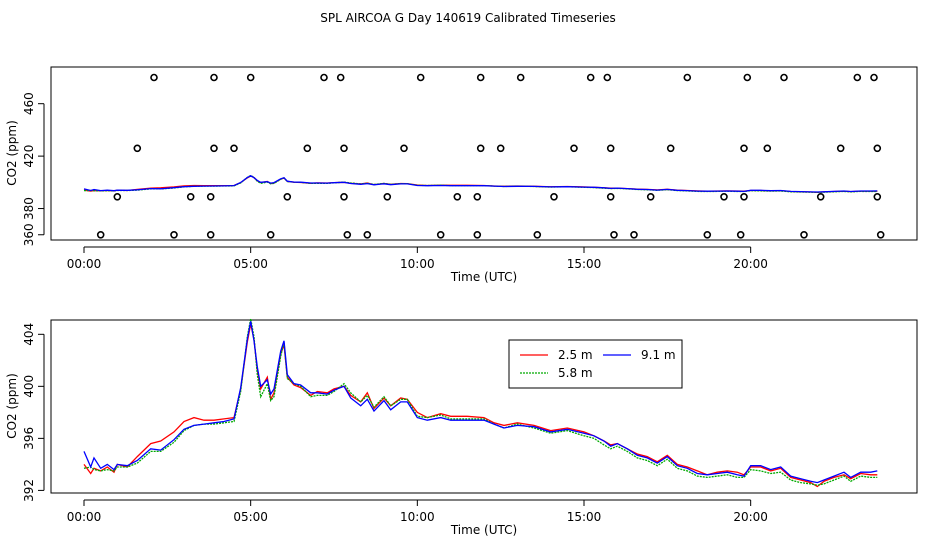 The height and width of the screenshot is (540, 936). Describe the element at coordinates (250, 517) in the screenshot. I see `bottom-x-tick-label: 05:00` at that location.